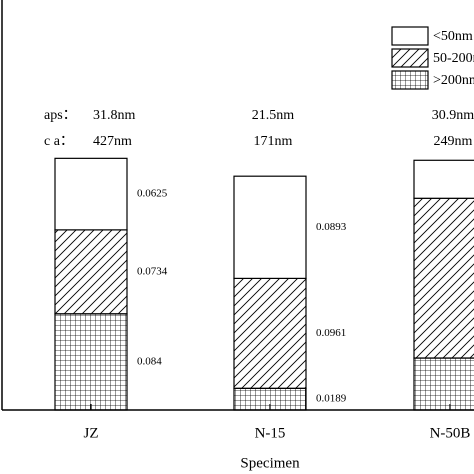  I want to click on value-label: 0.0189, so click(331, 399).